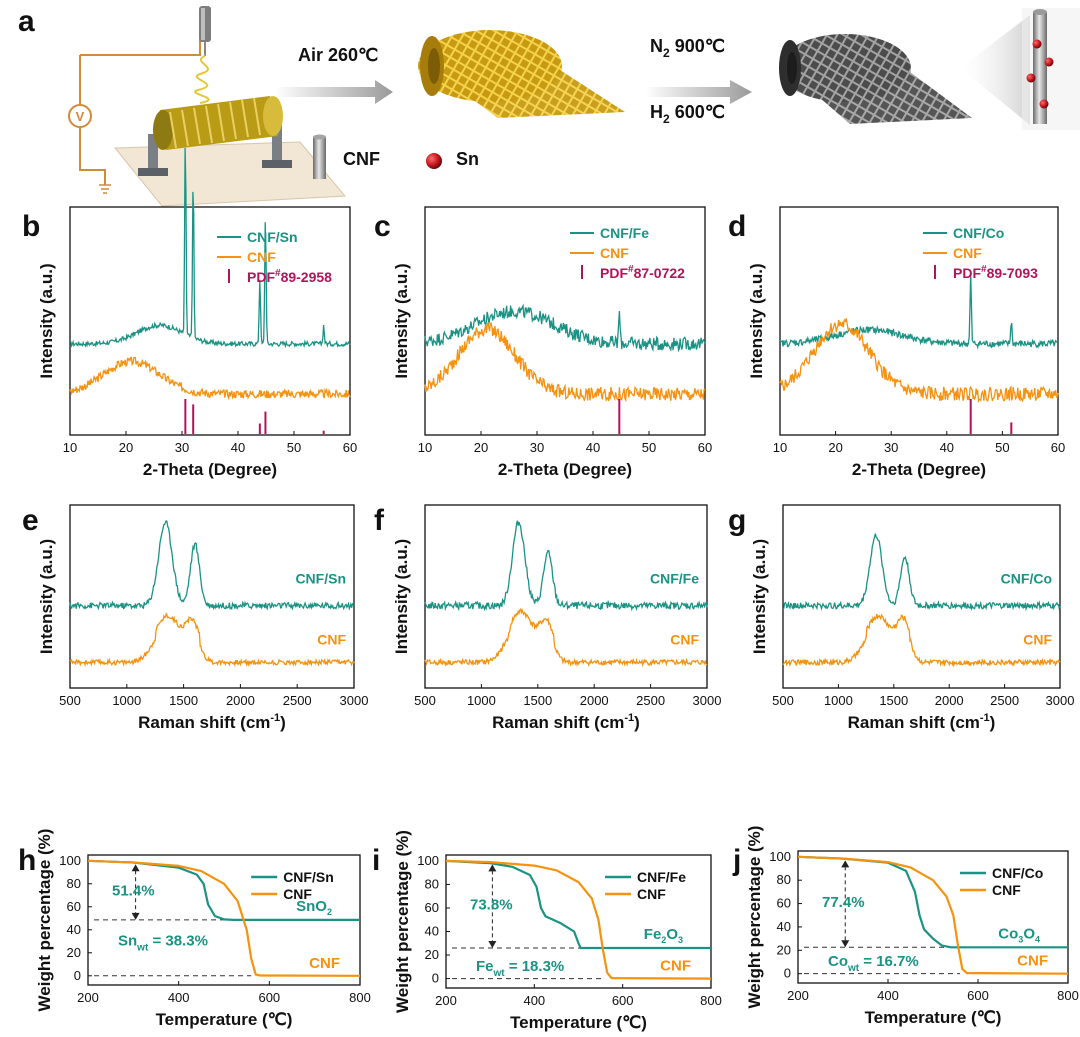 The width and height of the screenshot is (1080, 1037). What do you see at coordinates (687, 114) in the screenshot?
I see `step2-h2-label: H2 600℃` at bounding box center [687, 114].